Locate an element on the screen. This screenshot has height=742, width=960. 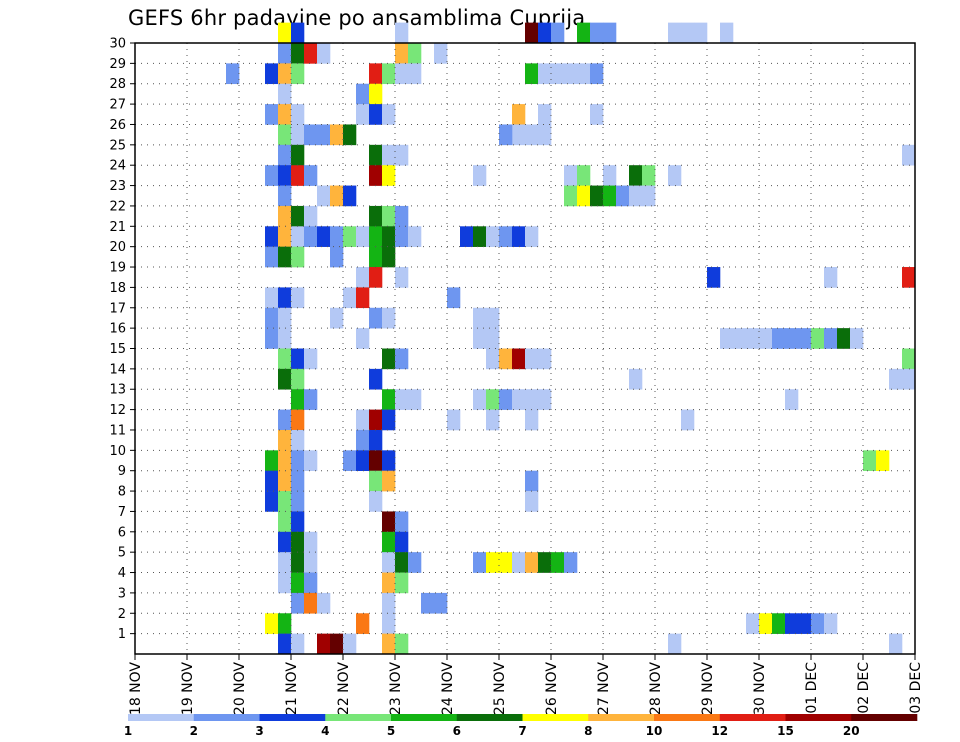
x-tick-label: 20 NOV is located at coordinates (240, 689).